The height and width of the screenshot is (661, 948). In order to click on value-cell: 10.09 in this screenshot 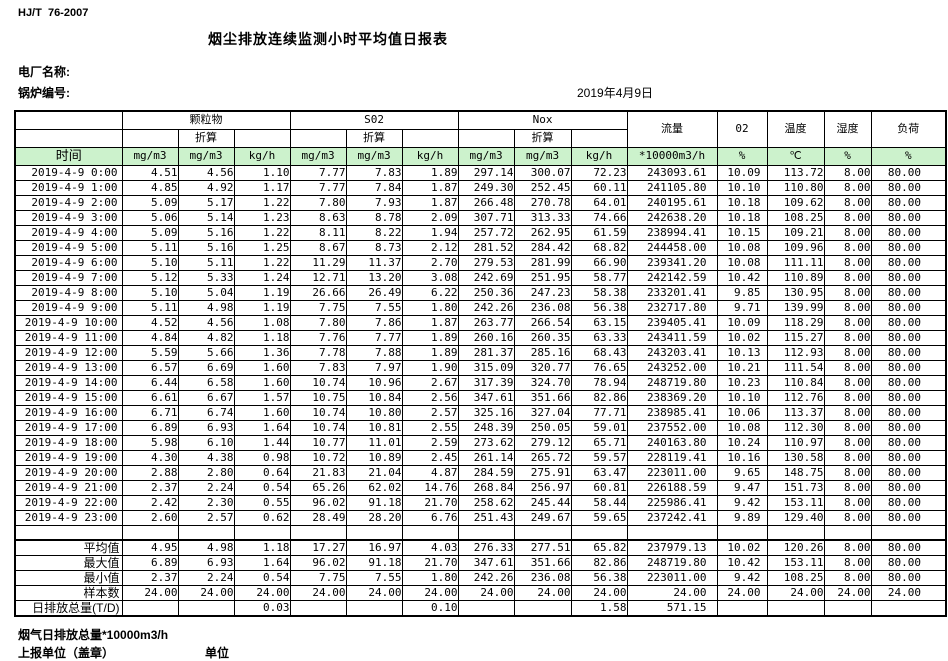, I will do `click(742, 172)`.